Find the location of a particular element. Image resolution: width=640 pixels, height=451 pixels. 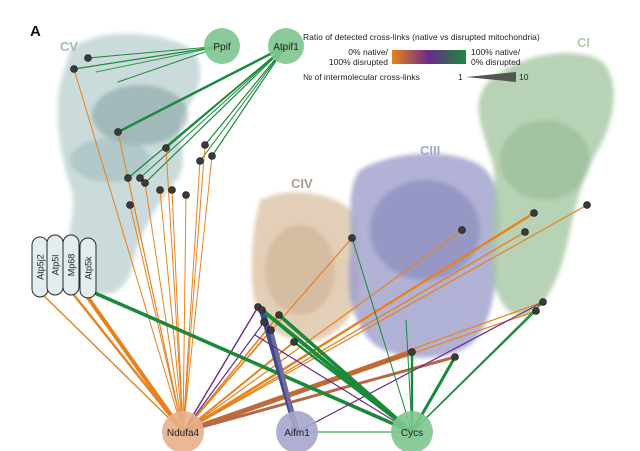

protein-node-aifm1: Aifm1 is located at coordinates (297, 431).